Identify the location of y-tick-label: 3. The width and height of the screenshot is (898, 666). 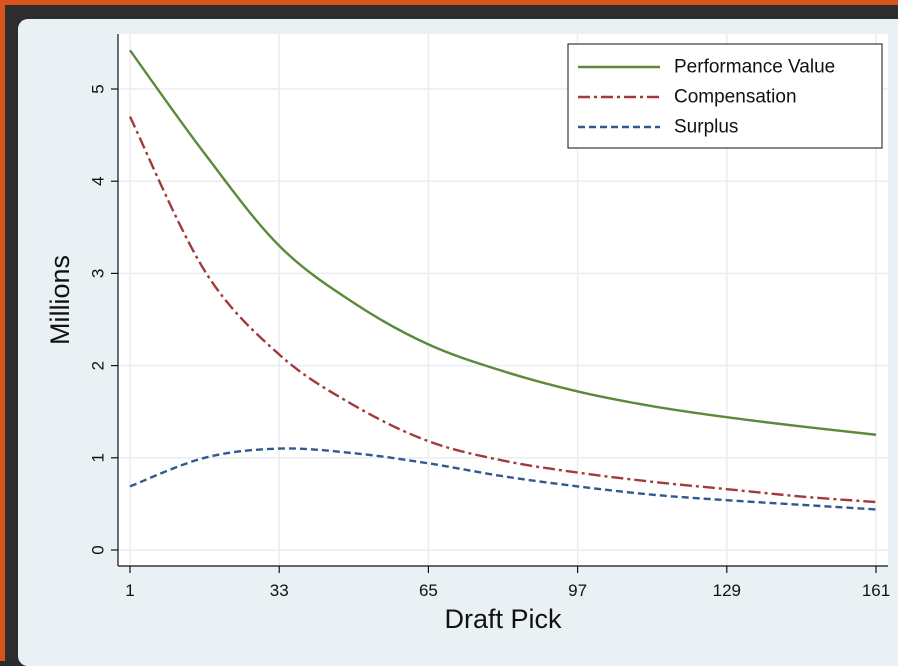
(98, 273).